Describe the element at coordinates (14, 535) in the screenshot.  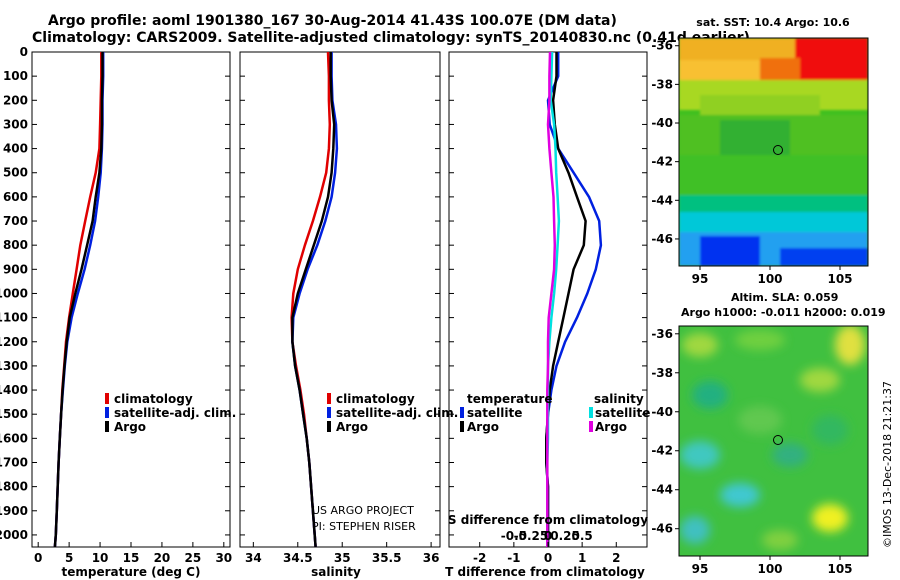
I see `y-tick-label: 2000` at that location.